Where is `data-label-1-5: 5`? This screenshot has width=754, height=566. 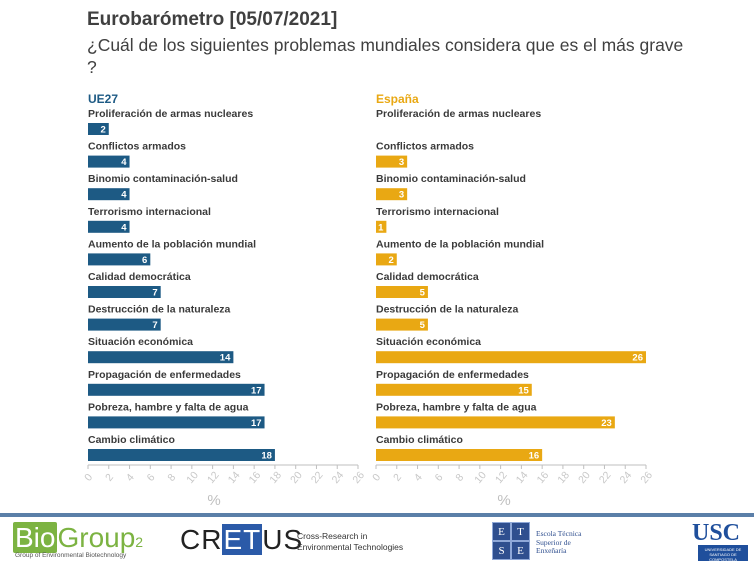 data-label-1-5: 5 is located at coordinates (423, 293).